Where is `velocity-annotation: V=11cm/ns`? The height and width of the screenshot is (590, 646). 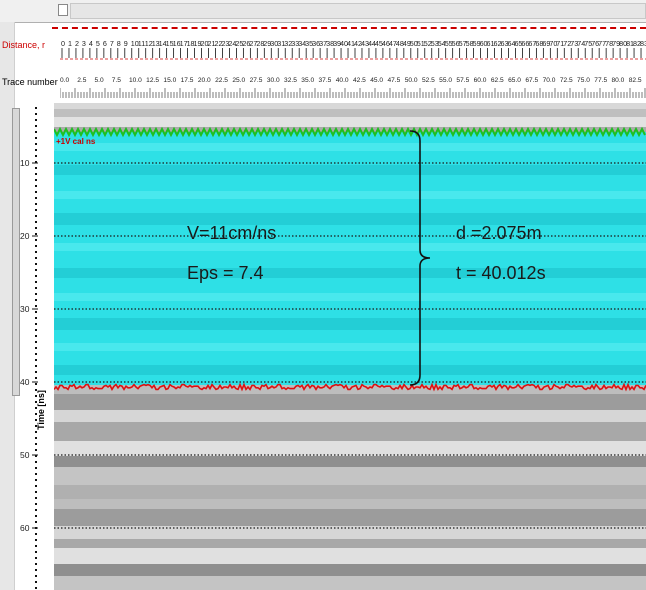 velocity-annotation: V=11cm/ns is located at coordinates (232, 233).